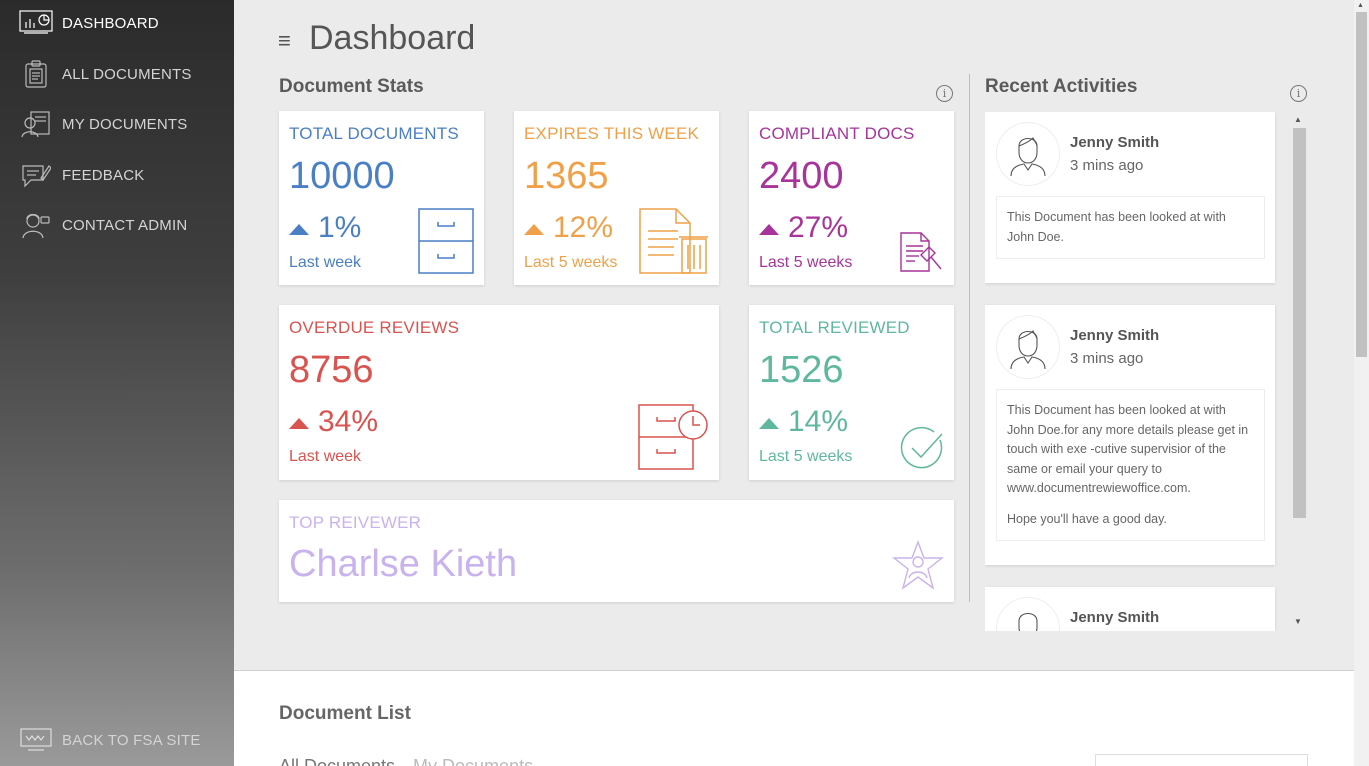 The width and height of the screenshot is (1369, 766). Describe the element at coordinates (110, 23) in the screenshot. I see `sidebar-item-label: DASHBOARD` at that location.